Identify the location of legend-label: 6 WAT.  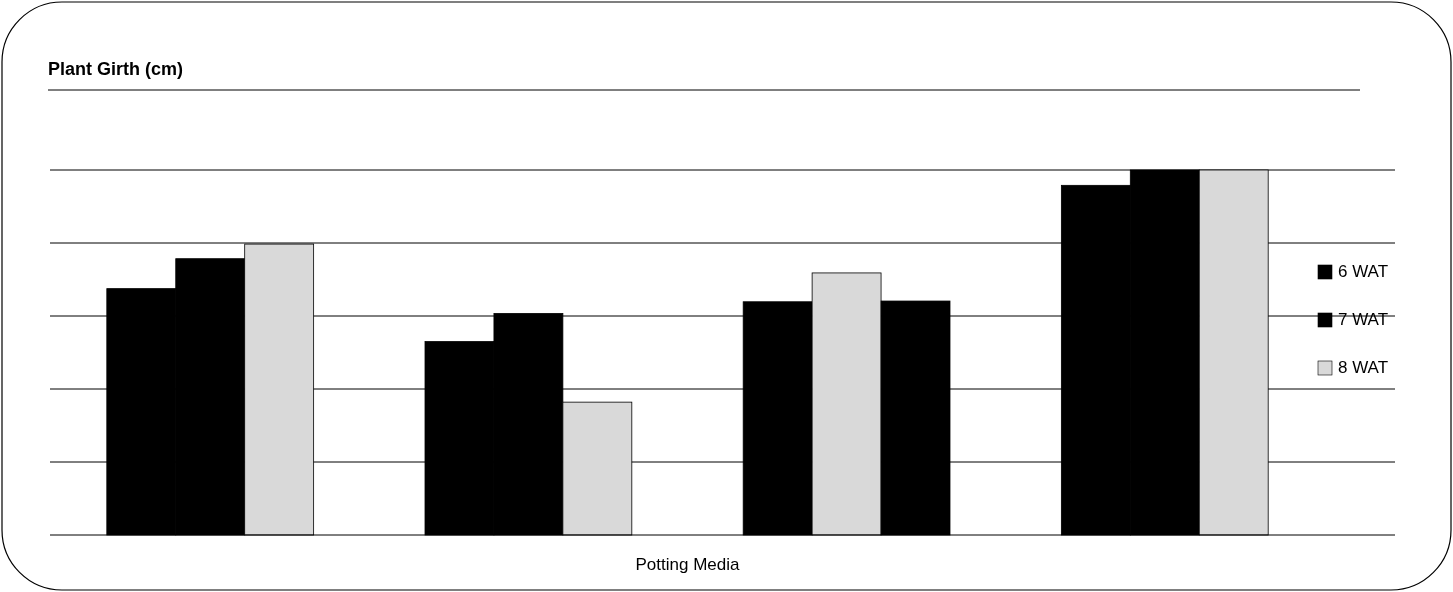
(1363, 271).